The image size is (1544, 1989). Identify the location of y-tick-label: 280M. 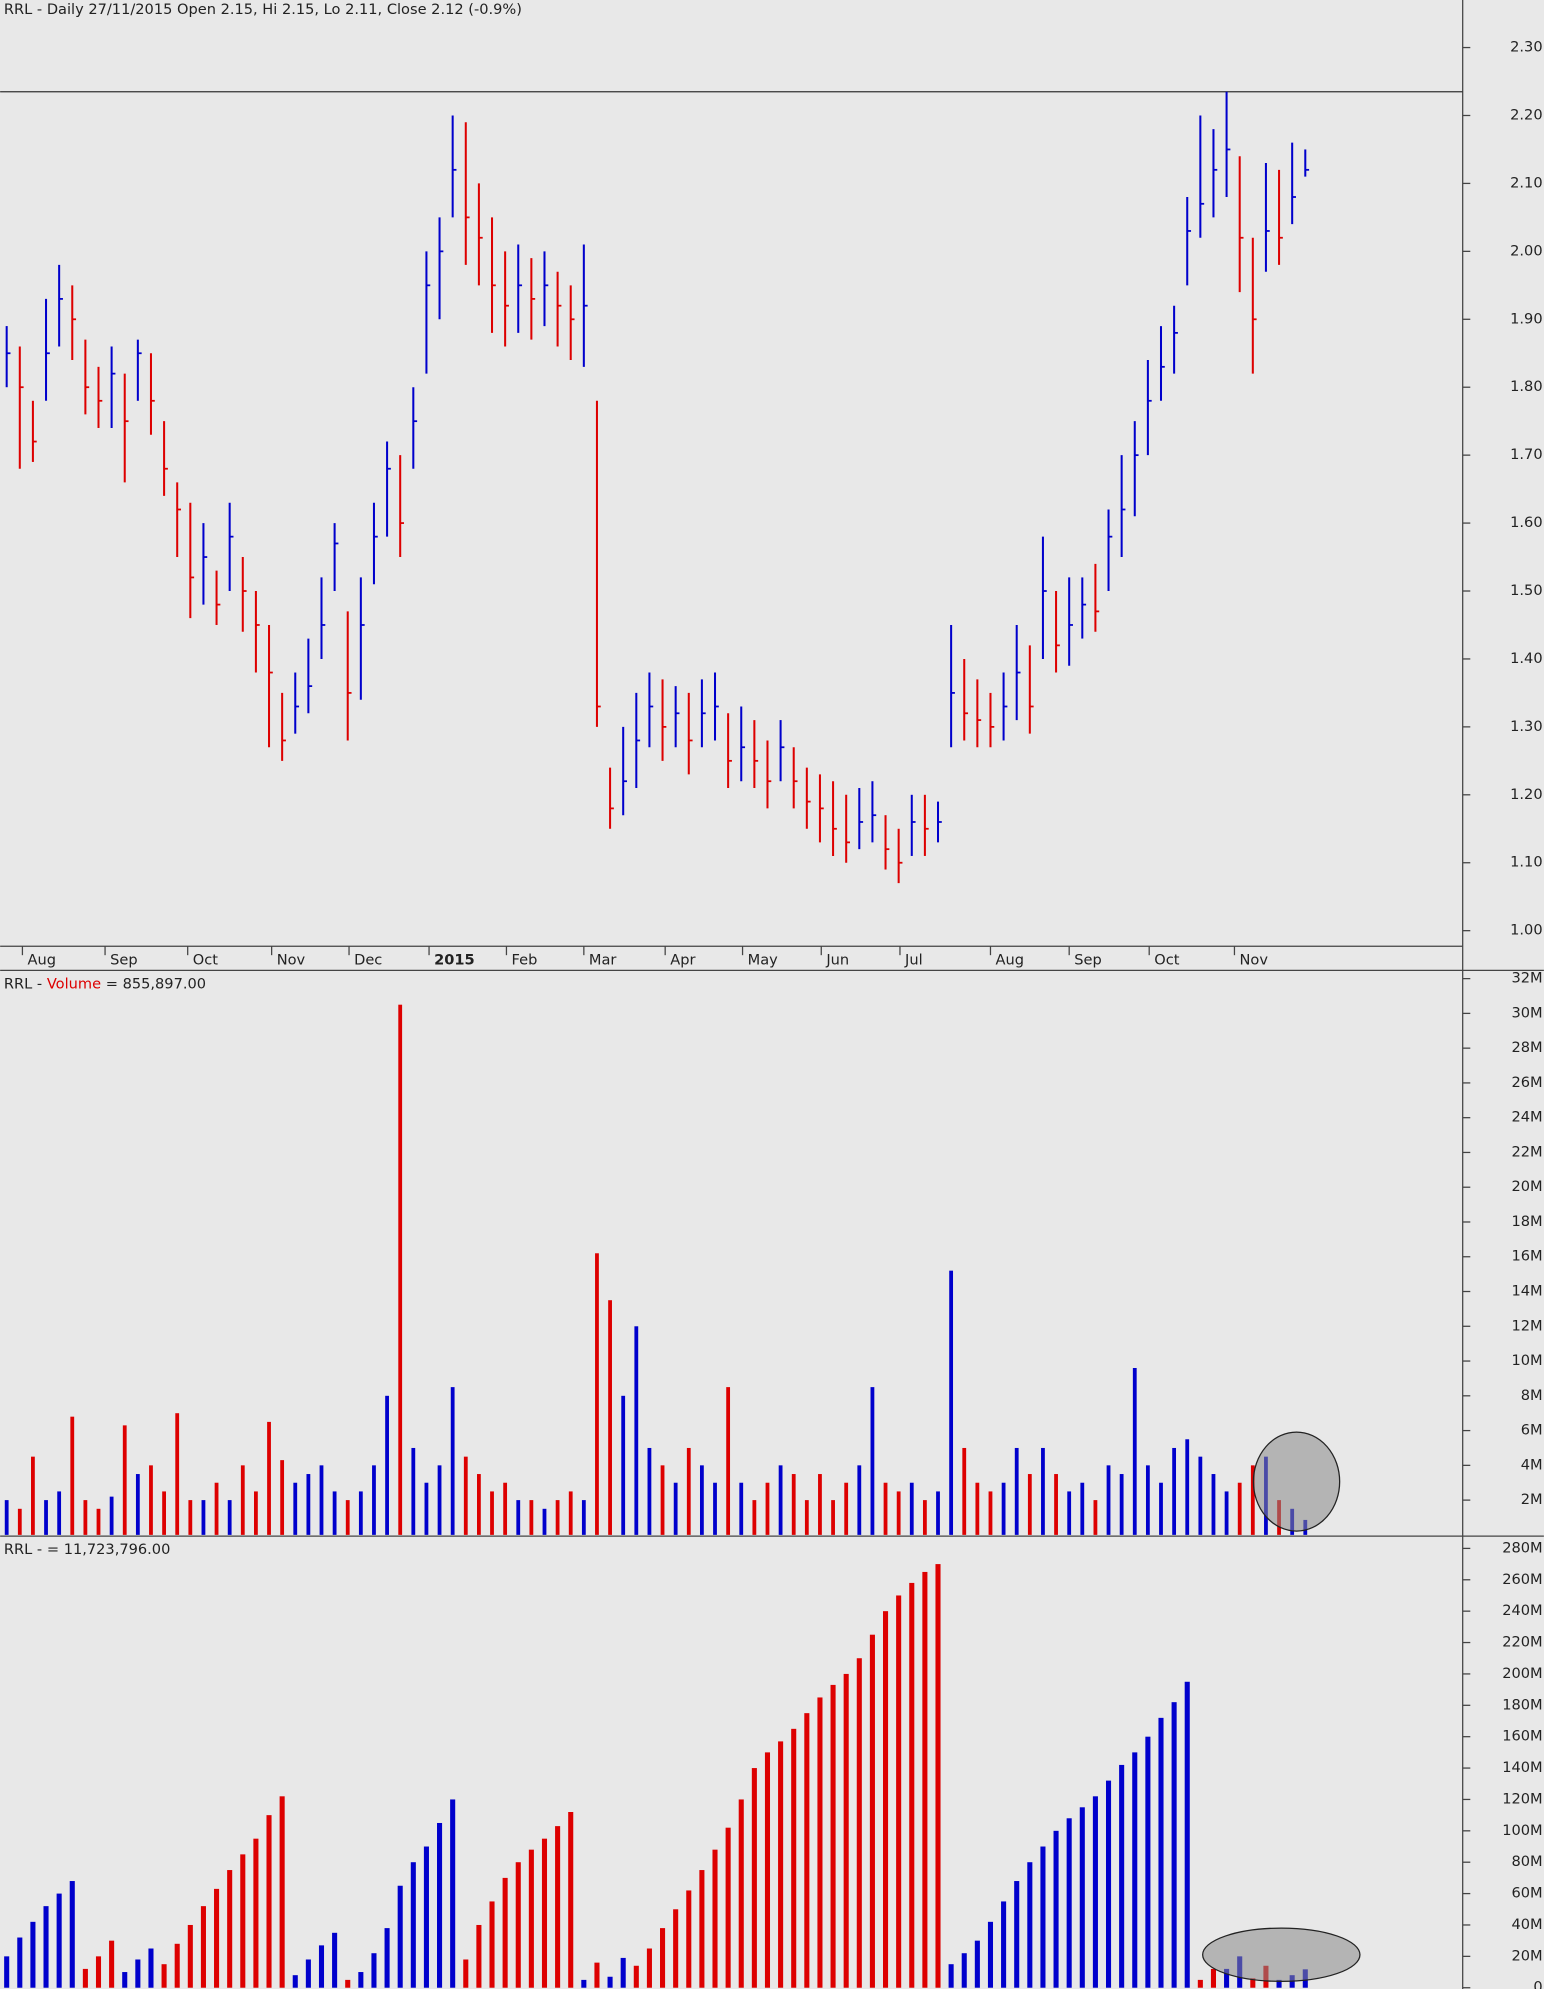
(1522, 1547).